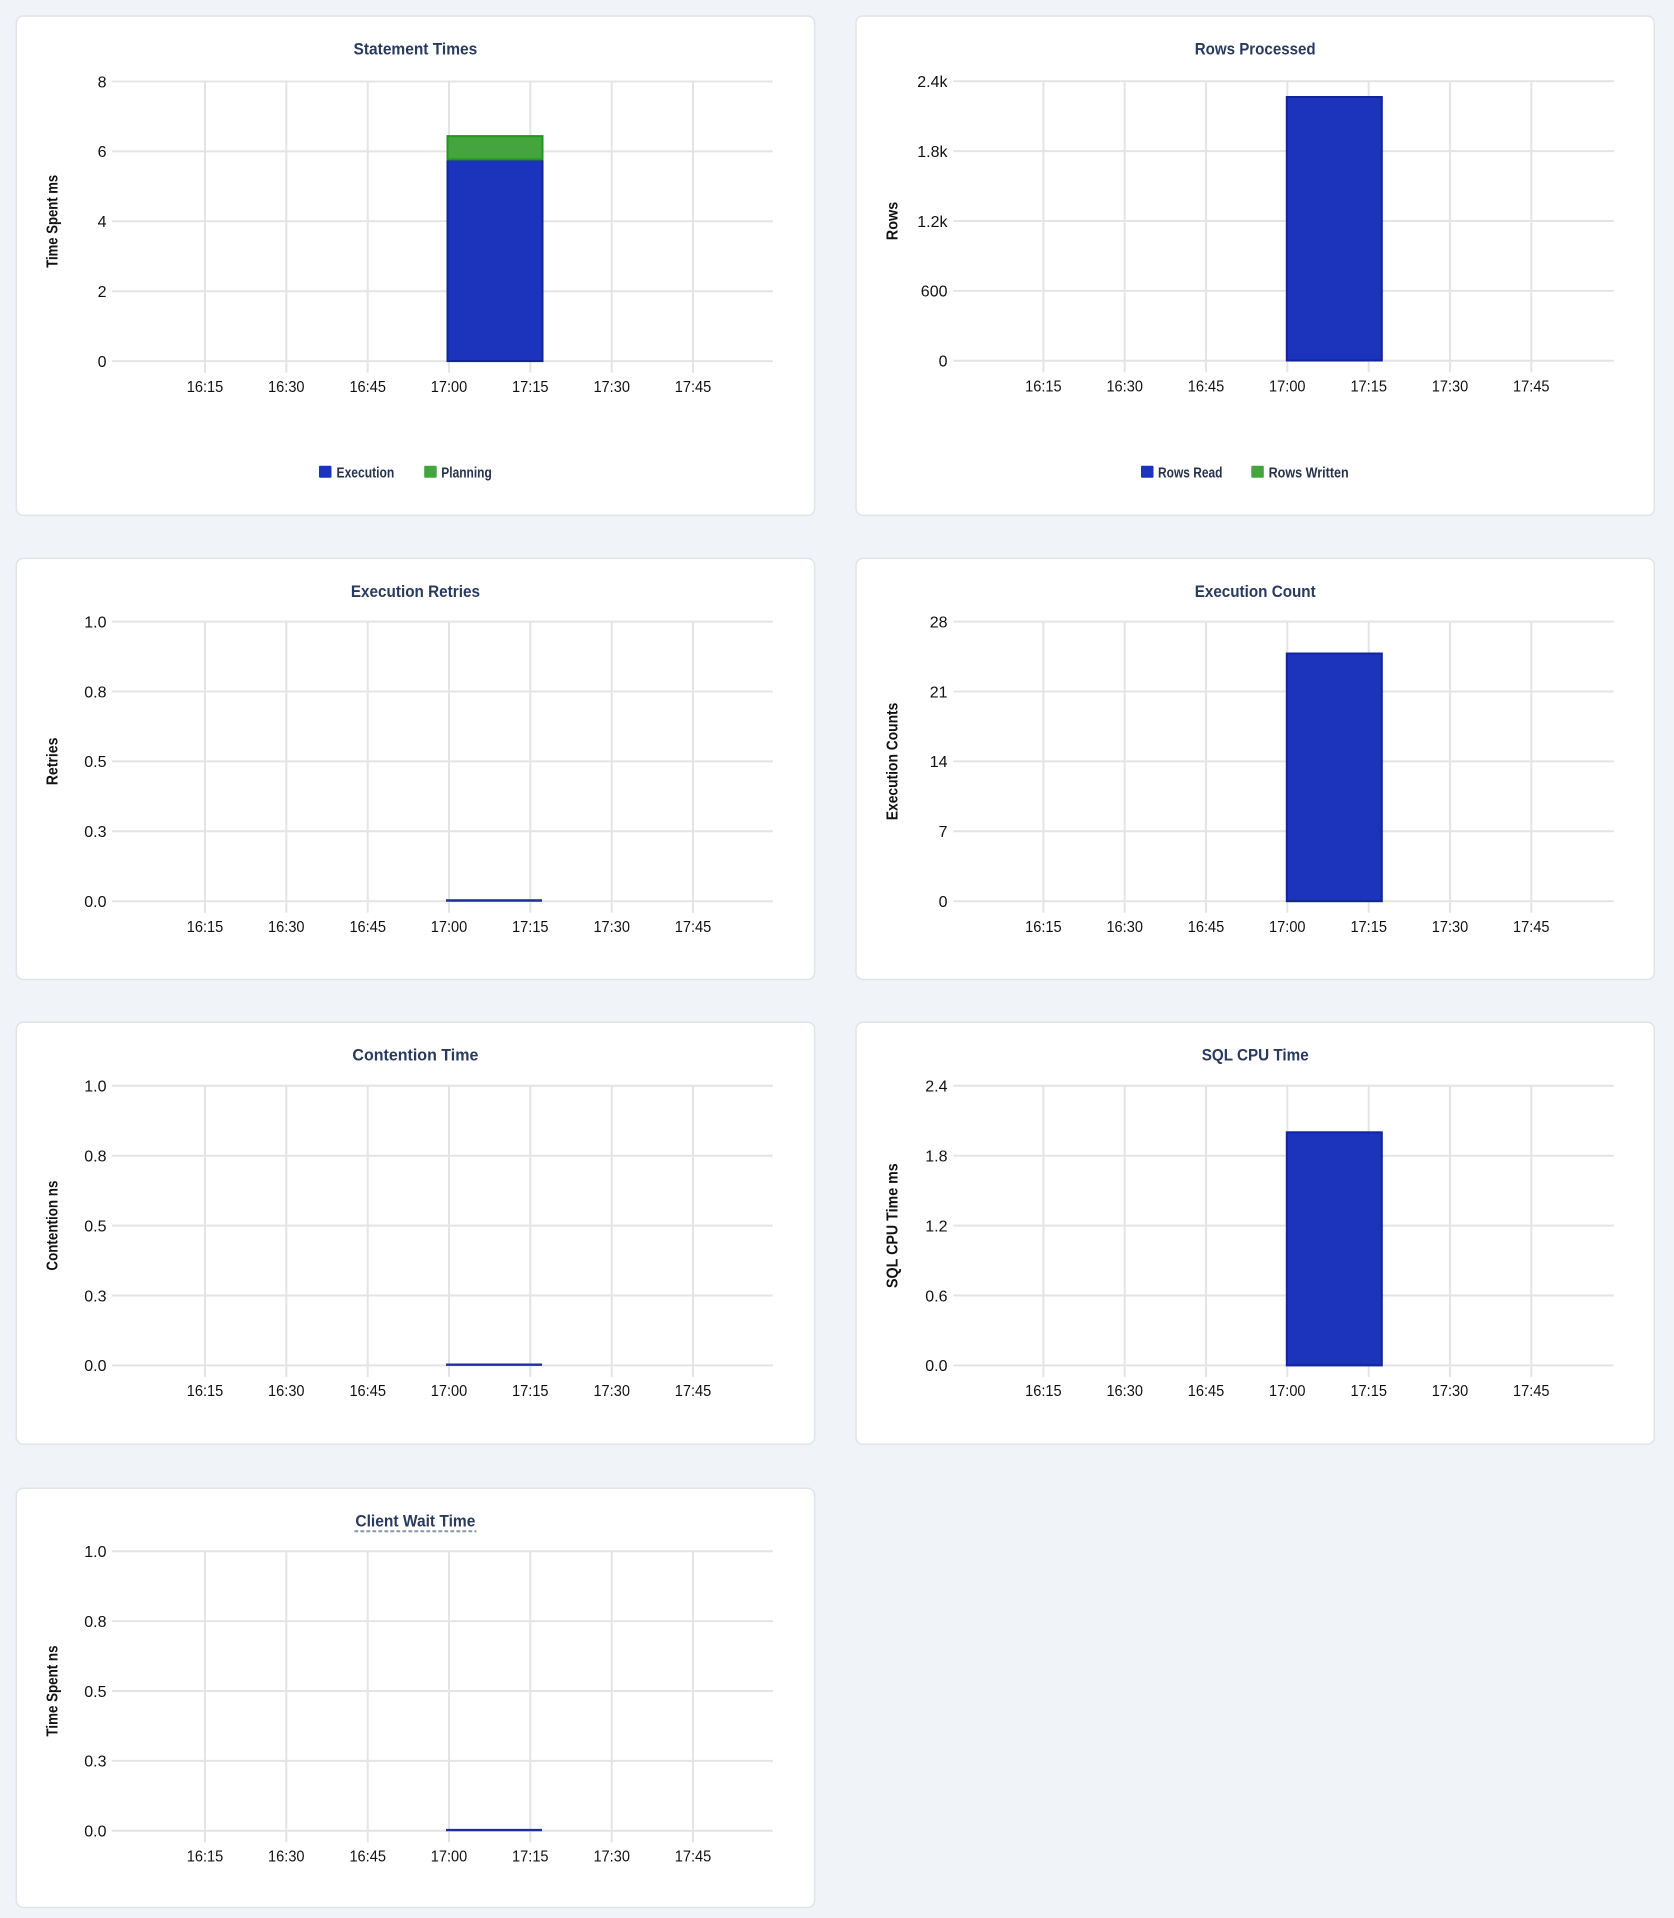  What do you see at coordinates (102, 152) in the screenshot?
I see `svg-text: 6` at bounding box center [102, 152].